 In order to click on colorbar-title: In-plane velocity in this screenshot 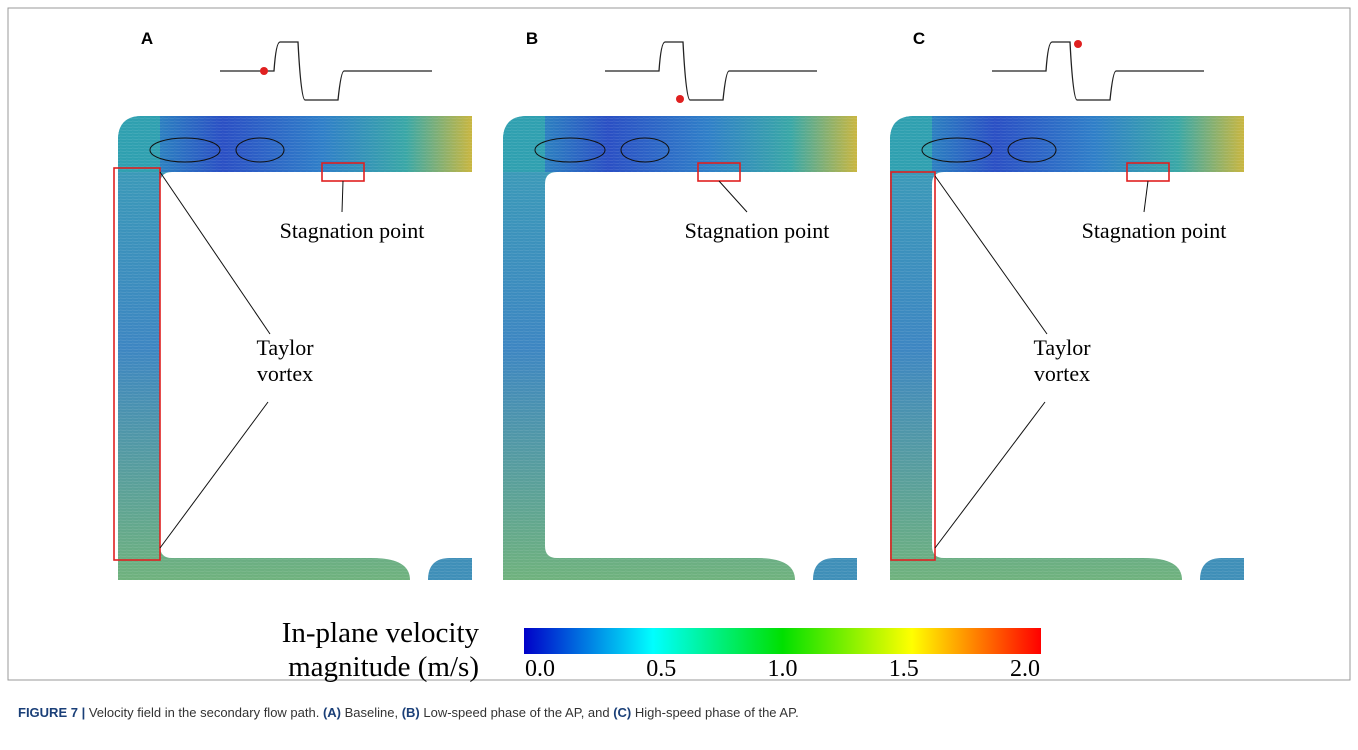, I will do `click(381, 633)`.